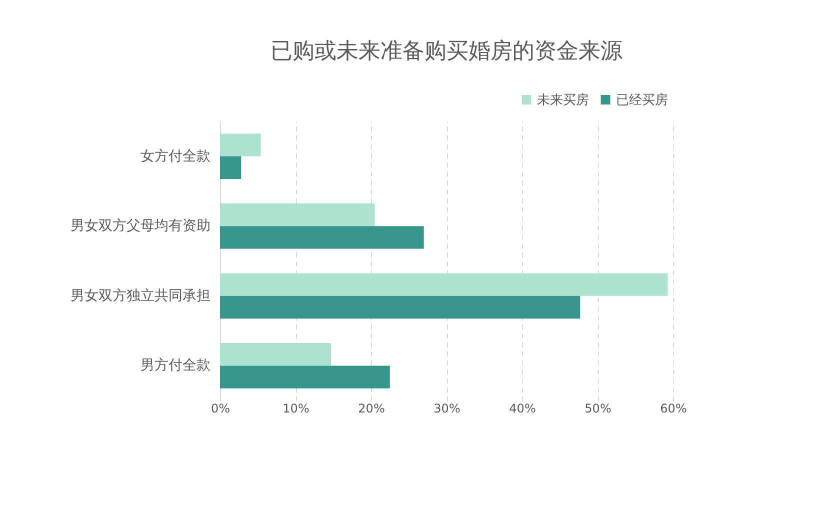 This screenshot has width=829, height=506. Describe the element at coordinates (371, 409) in the screenshot. I see `x-tick-label: 20%` at that location.